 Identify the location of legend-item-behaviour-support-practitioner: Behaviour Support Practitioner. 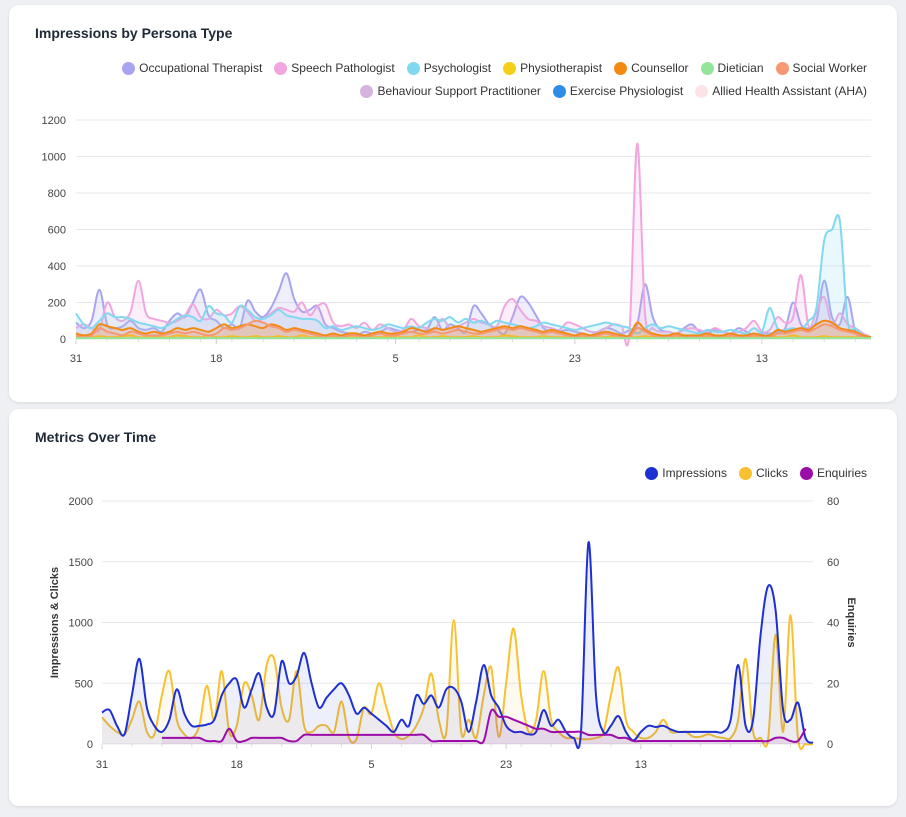
(450, 91).